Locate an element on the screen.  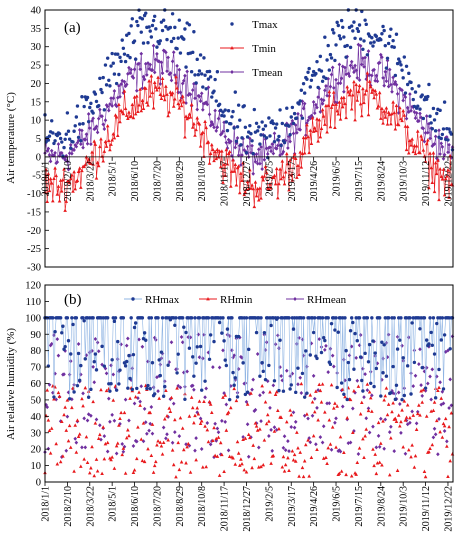
x-tick-label: 2018/8/29 is located at coordinates (180, 506).